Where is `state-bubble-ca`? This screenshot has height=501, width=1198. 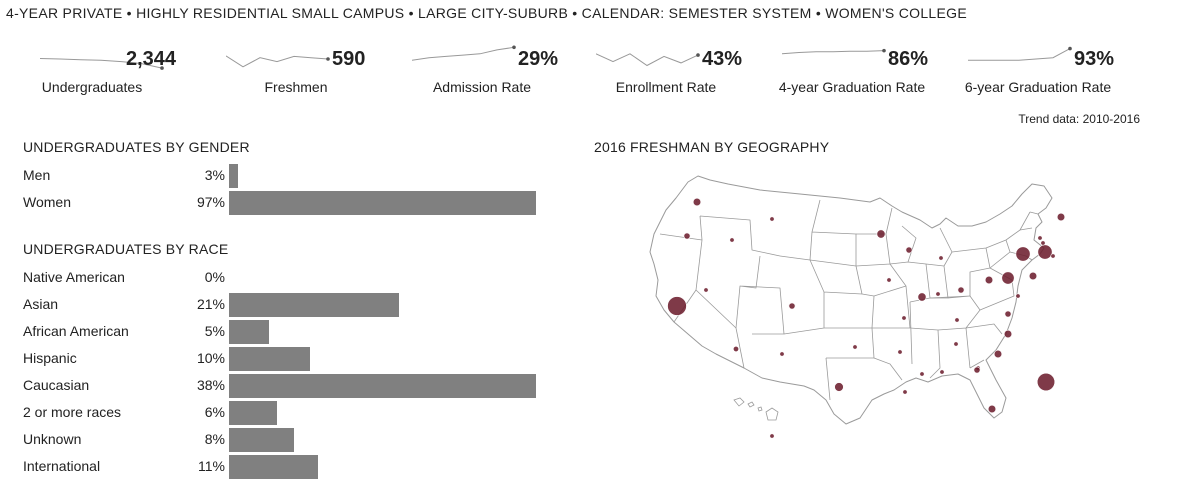
state-bubble-ca is located at coordinates (677, 306).